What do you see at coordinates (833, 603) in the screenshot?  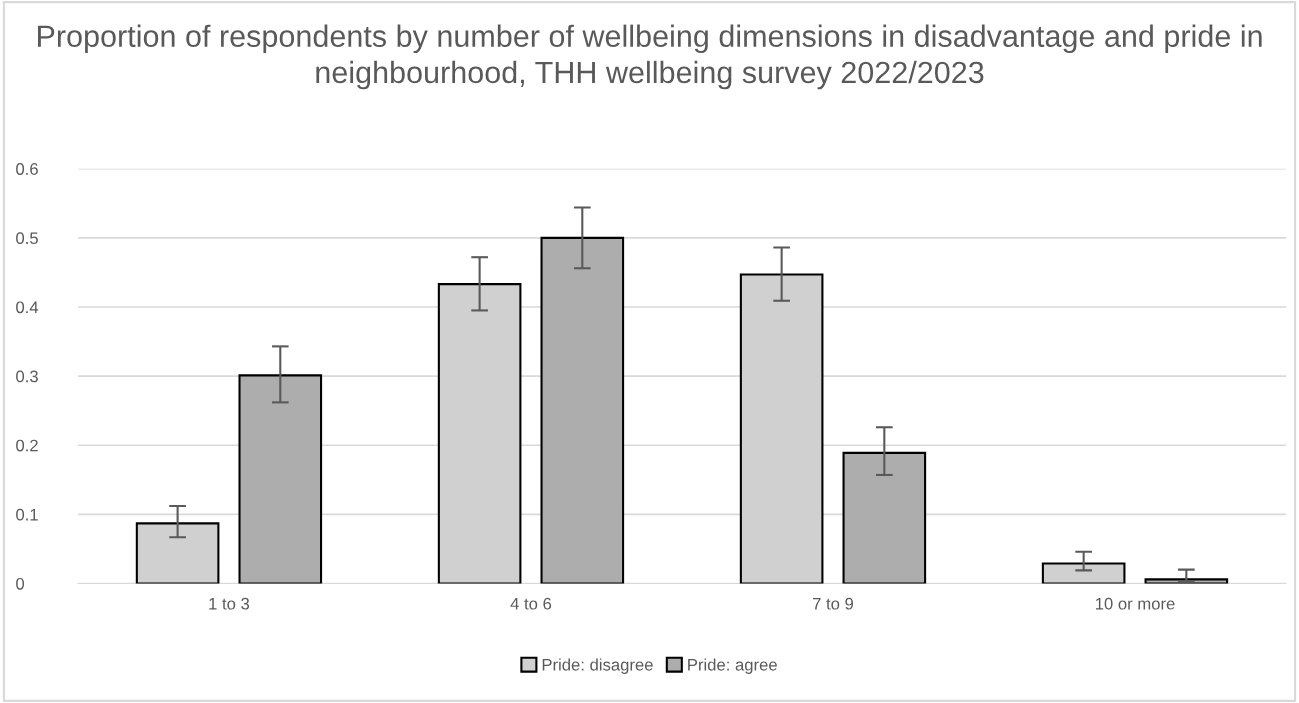 I see `x-tick-label: 7 to 9` at bounding box center [833, 603].